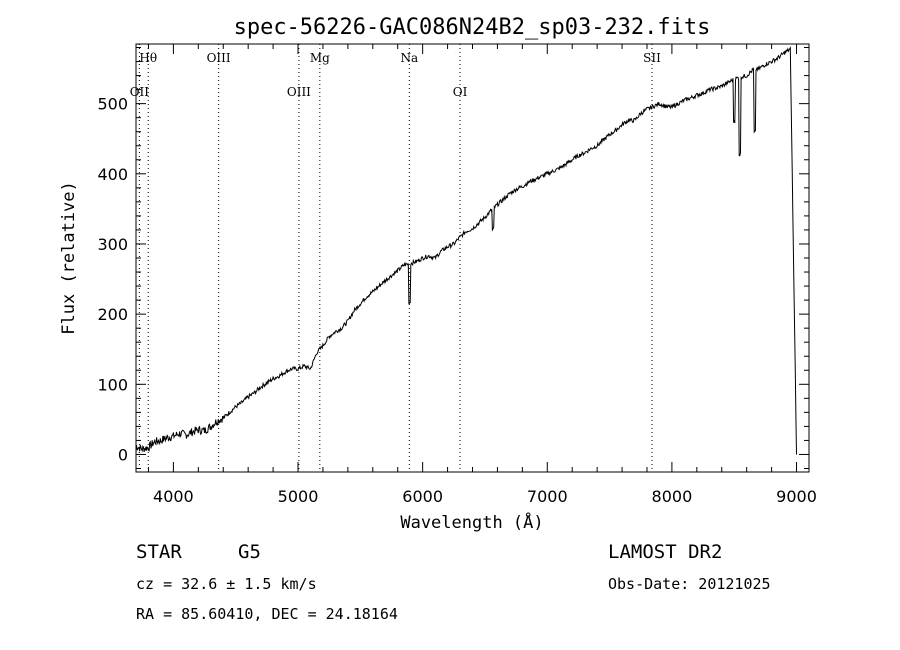 The image size is (900, 650). What do you see at coordinates (226, 584) in the screenshot?
I see `redshift-cz: cz = 32.6 ± 1.5 km/s` at bounding box center [226, 584].